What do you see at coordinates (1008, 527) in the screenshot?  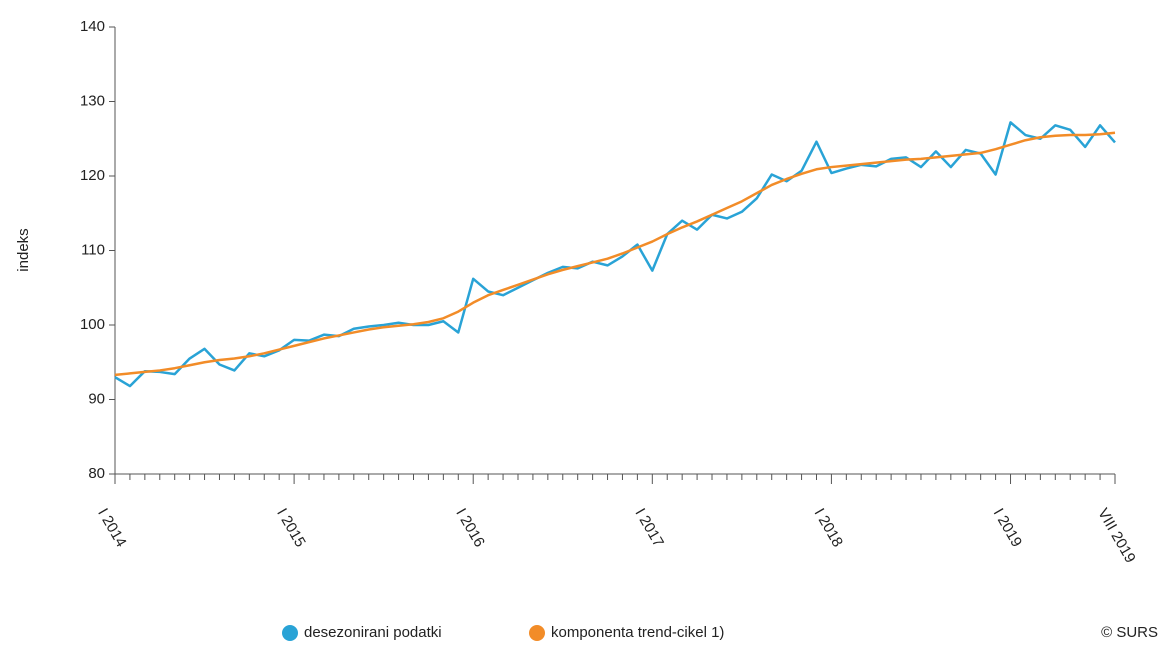 I see `x-tick-label: I 2019` at bounding box center [1008, 527].